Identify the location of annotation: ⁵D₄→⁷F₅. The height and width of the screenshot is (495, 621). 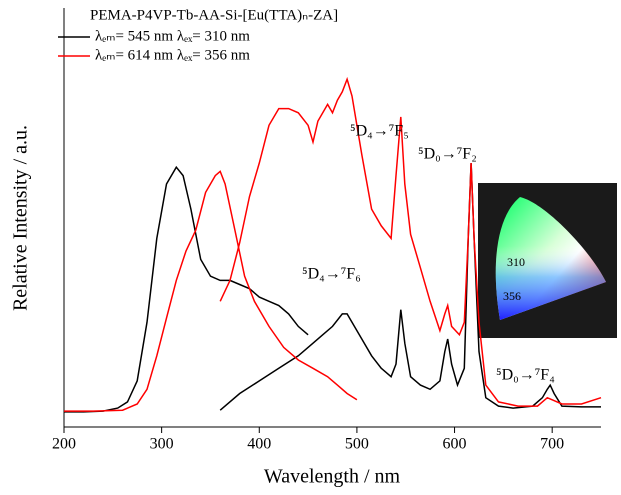
(379, 131).